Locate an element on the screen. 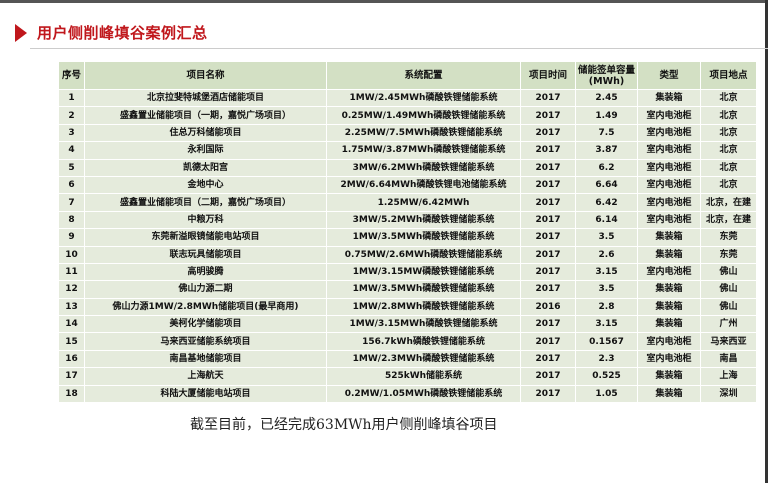 The height and width of the screenshot is (483, 768). table-cell: 马来西亚 is located at coordinates (728, 341).